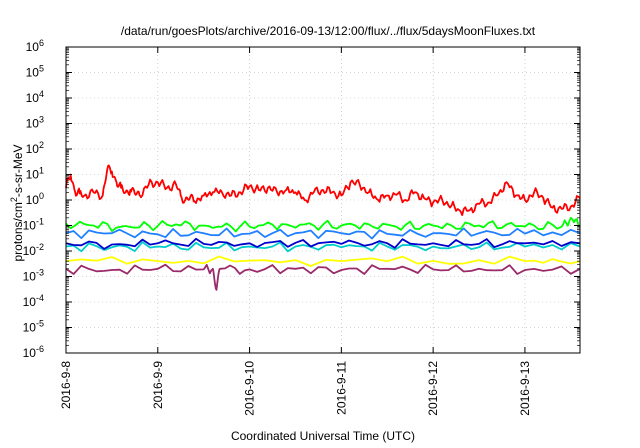 This screenshot has height=448, width=640. Describe the element at coordinates (17, 202) in the screenshot. I see `y-axis-label: protons/cm2-s-sr-MeV` at that location.